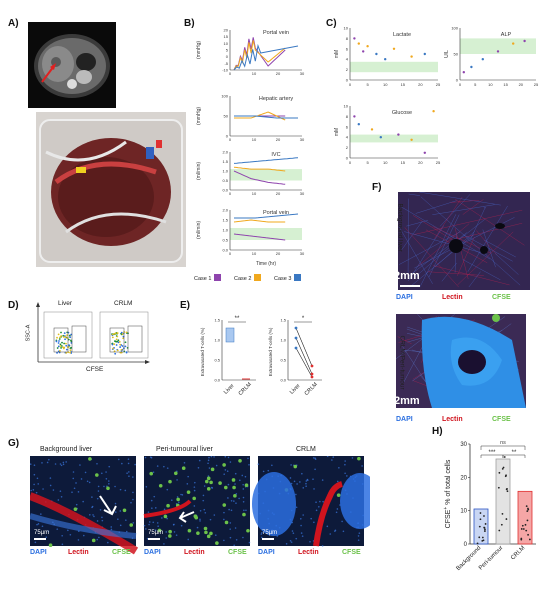 This screenshot has width=544, height=594. What do you see at coordinates (283, 380) in the screenshot?
I see `e-ytick-1-3: 0.0` at bounding box center [283, 380].